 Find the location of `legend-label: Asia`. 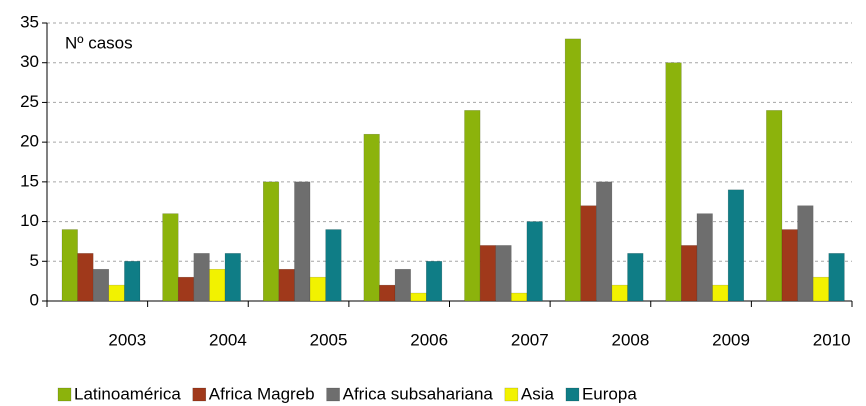

legend-label: Asia is located at coordinates (538, 393).